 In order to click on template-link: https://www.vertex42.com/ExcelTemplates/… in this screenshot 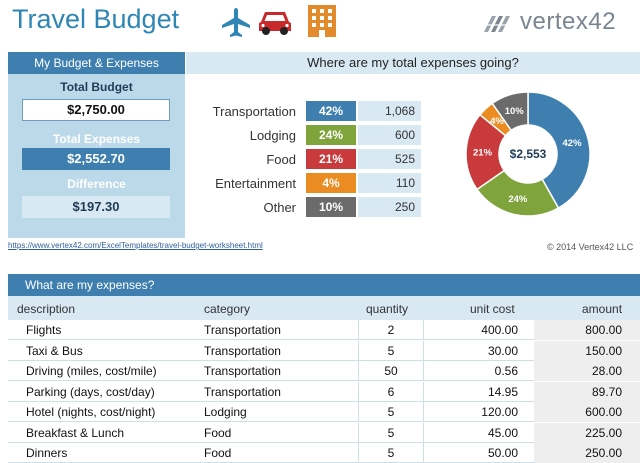, I will do `click(135, 245)`.